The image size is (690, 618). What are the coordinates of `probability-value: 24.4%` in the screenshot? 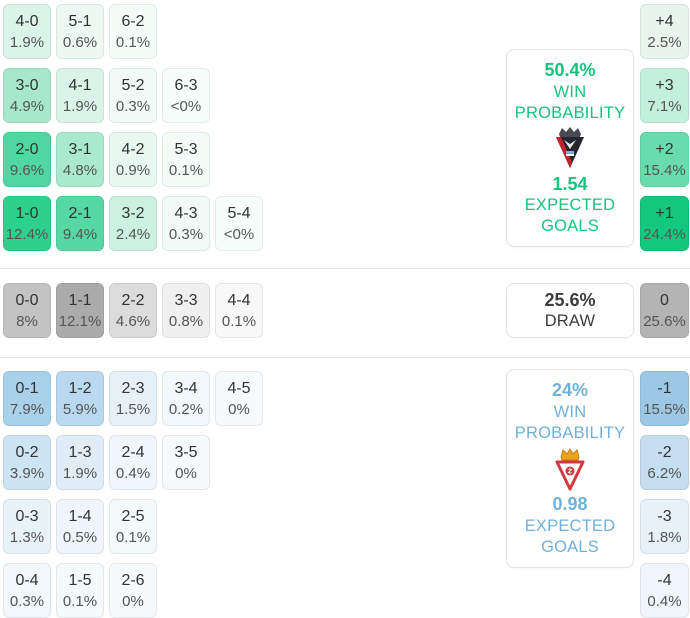 It's located at (664, 234).